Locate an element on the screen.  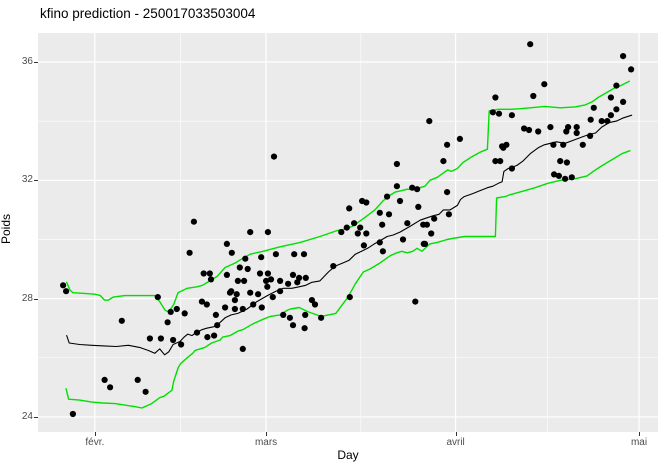
y-axis-title: Poids is located at coordinates (6, 229).